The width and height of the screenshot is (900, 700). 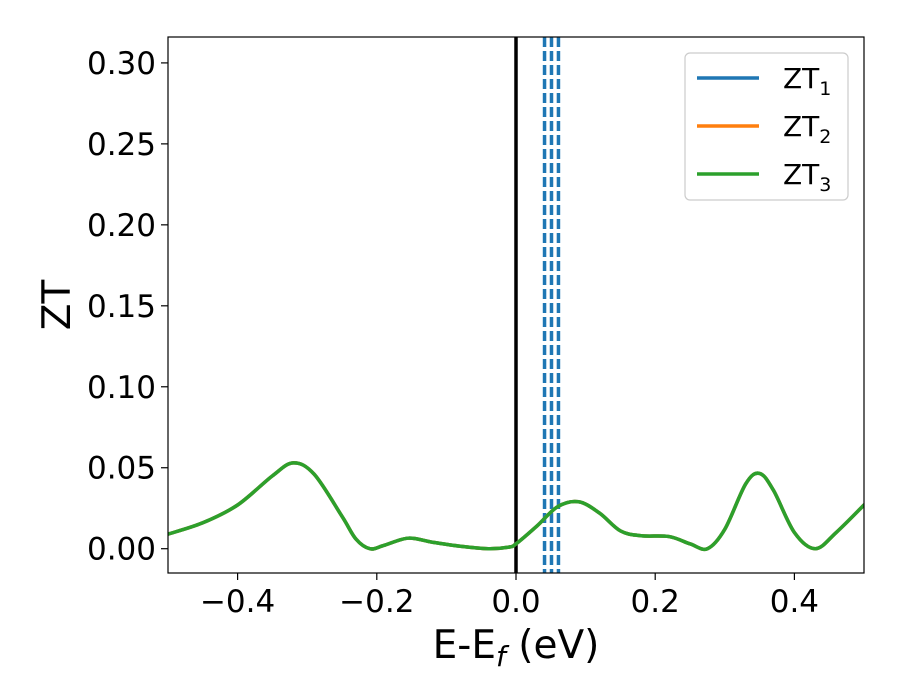 What do you see at coordinates (464, 645) in the screenshot?
I see `x-axis-label-main: E-E` at bounding box center [464, 645].